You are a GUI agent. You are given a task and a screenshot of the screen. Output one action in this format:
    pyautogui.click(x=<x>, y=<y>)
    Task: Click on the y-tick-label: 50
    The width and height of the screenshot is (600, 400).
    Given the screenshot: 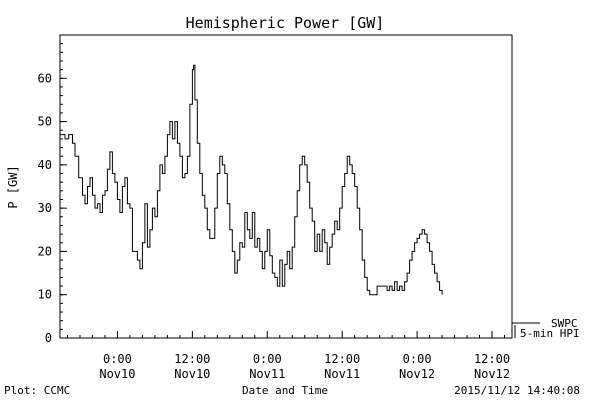 What is the action you would take?
    pyautogui.click(x=45, y=122)
    